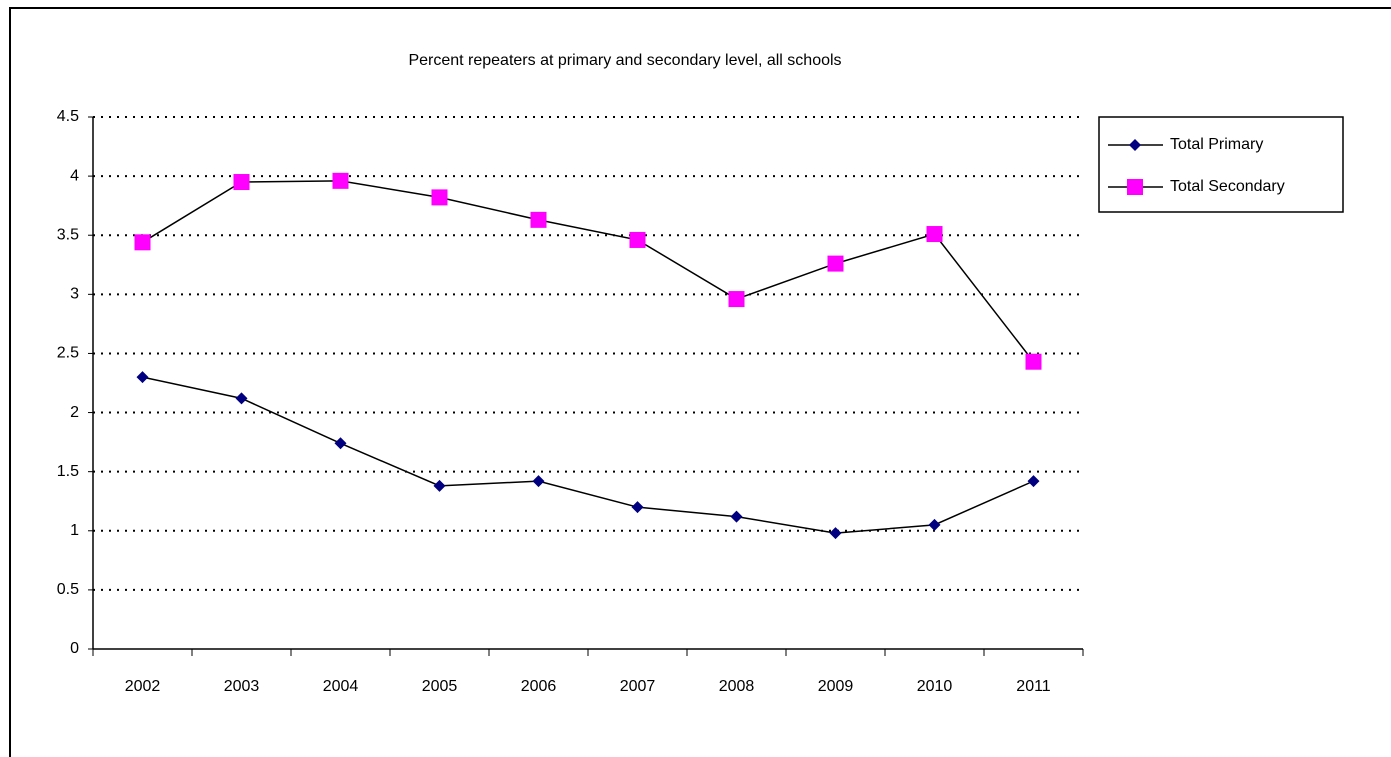 The width and height of the screenshot is (1391, 757). What do you see at coordinates (68, 234) in the screenshot?
I see `y-tick-label: 3.5` at bounding box center [68, 234].